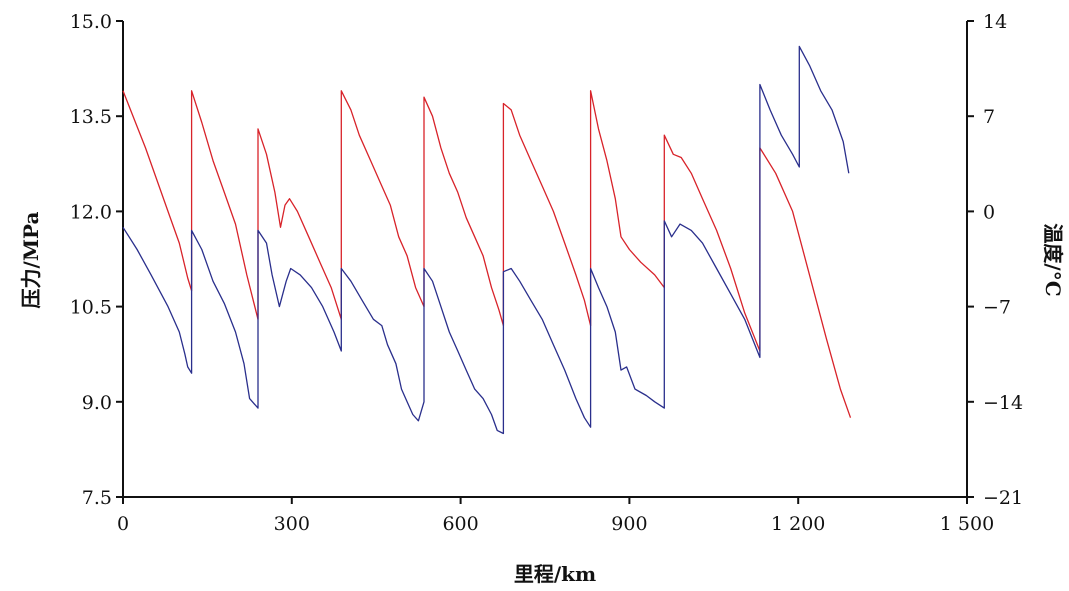 The image size is (1069, 591). What do you see at coordinates (989, 212) in the screenshot?
I see `y-right-tick-label: 0` at bounding box center [989, 212].